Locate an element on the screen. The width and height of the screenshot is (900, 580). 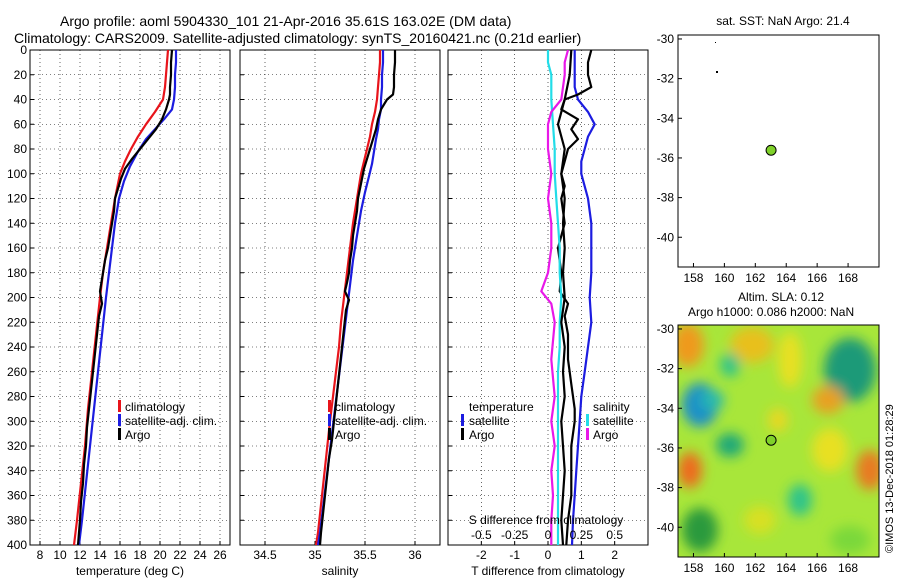
temperature-series is located at coordinates (125, 297).